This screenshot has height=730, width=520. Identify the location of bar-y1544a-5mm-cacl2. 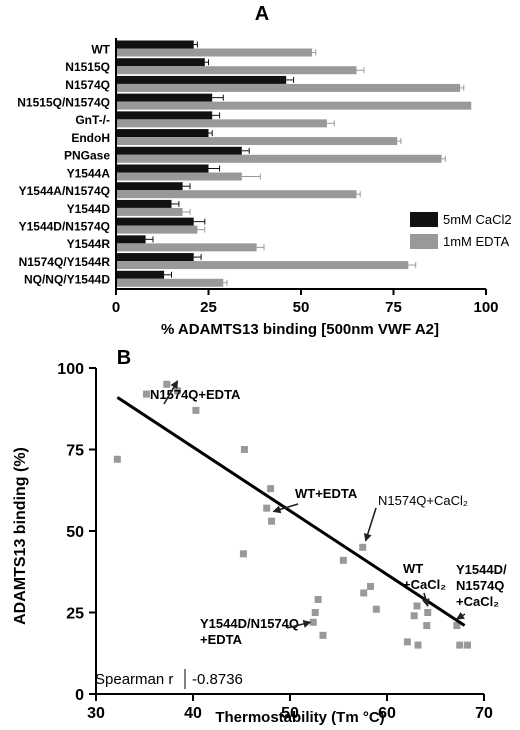
(162, 168).